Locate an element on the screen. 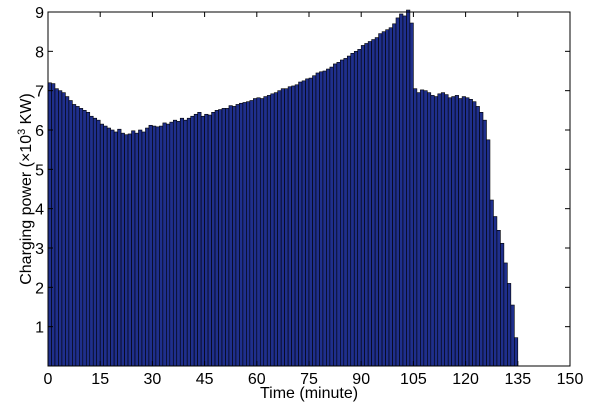 The height and width of the screenshot is (403, 593). y-tick-label: 1 is located at coordinates (39, 328).